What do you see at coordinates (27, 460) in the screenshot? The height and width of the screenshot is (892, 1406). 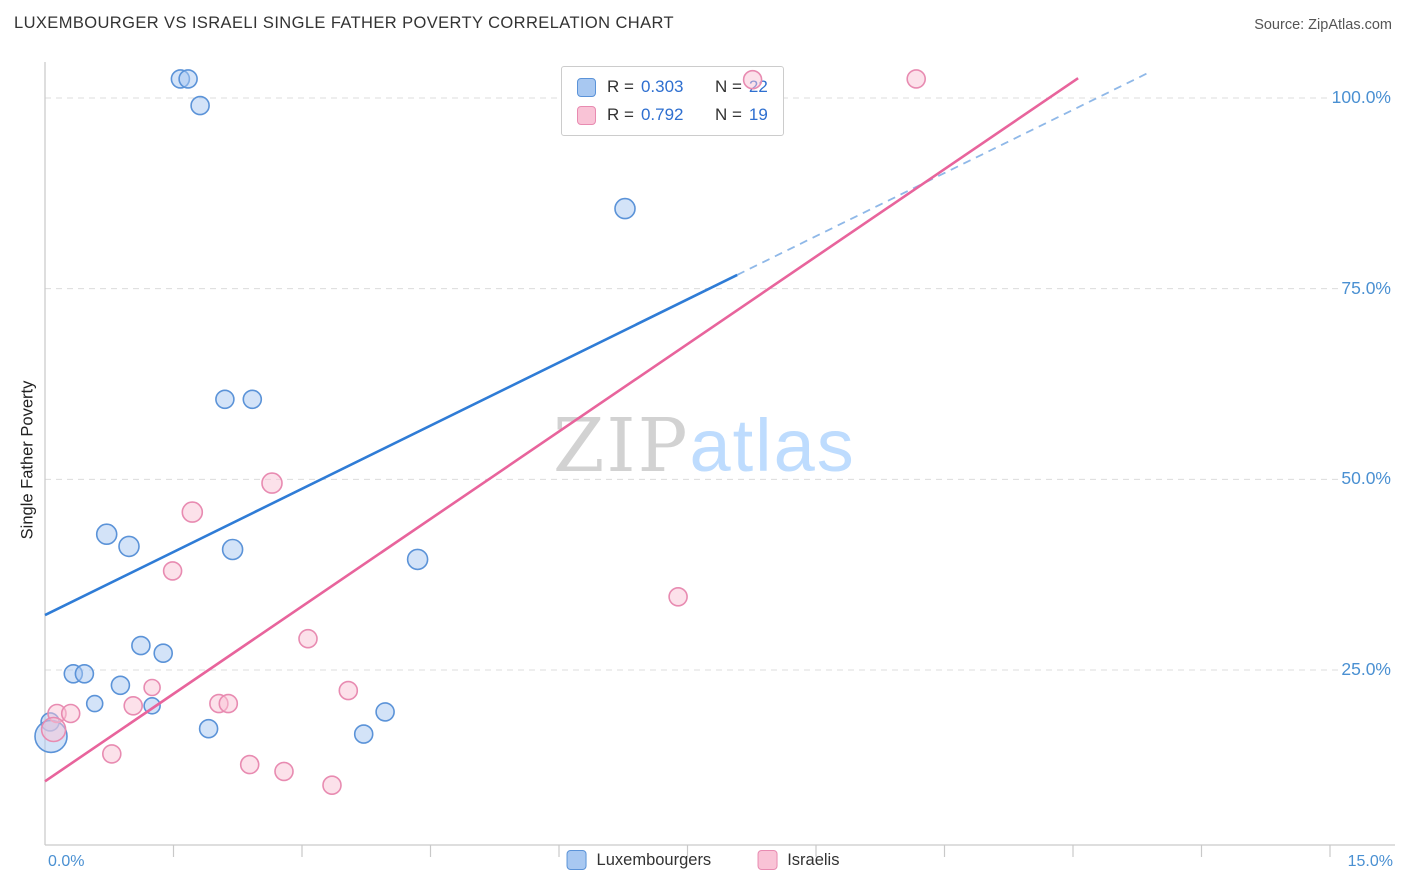 I see `y-axis-title: Single Father Poverty` at bounding box center [27, 460].